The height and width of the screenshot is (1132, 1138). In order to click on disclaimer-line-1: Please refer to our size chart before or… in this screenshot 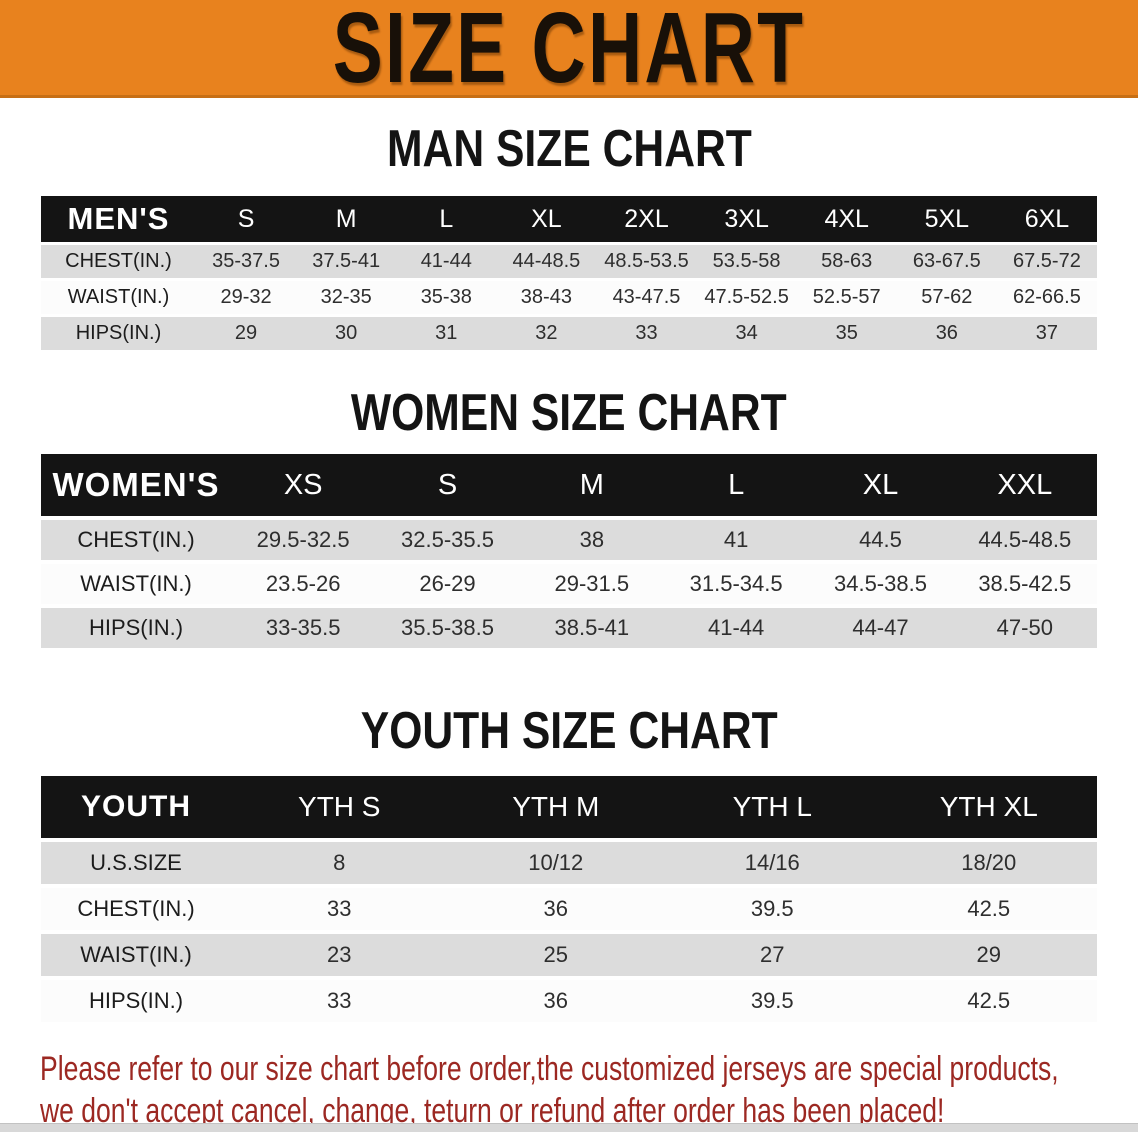, I will do `click(549, 1069)`.